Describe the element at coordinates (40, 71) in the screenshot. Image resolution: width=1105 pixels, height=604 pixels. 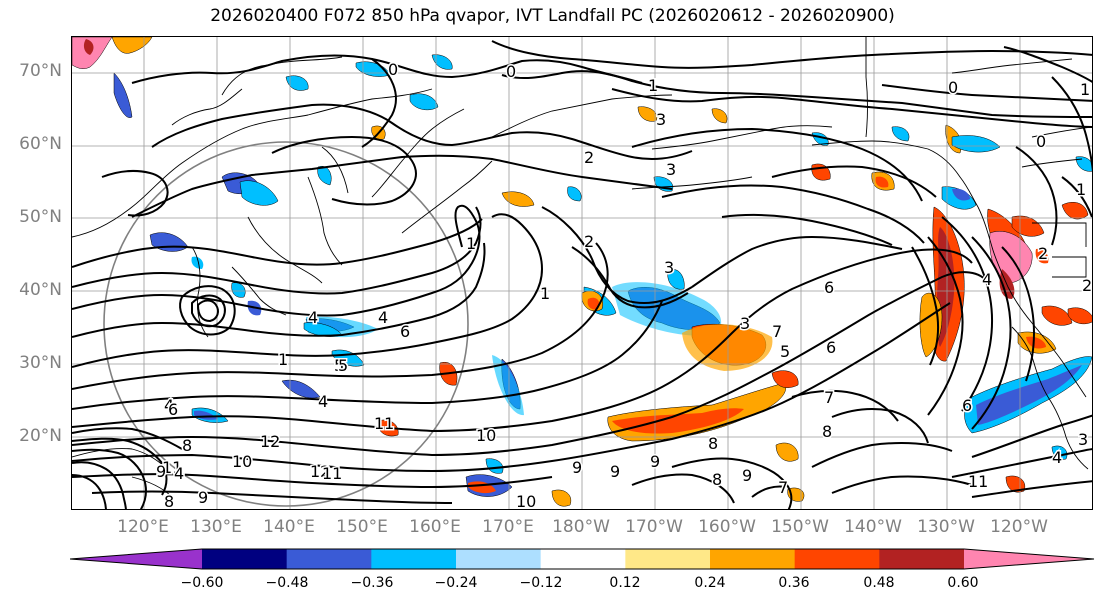
I see `lat-label-70n: 70°N` at that location.